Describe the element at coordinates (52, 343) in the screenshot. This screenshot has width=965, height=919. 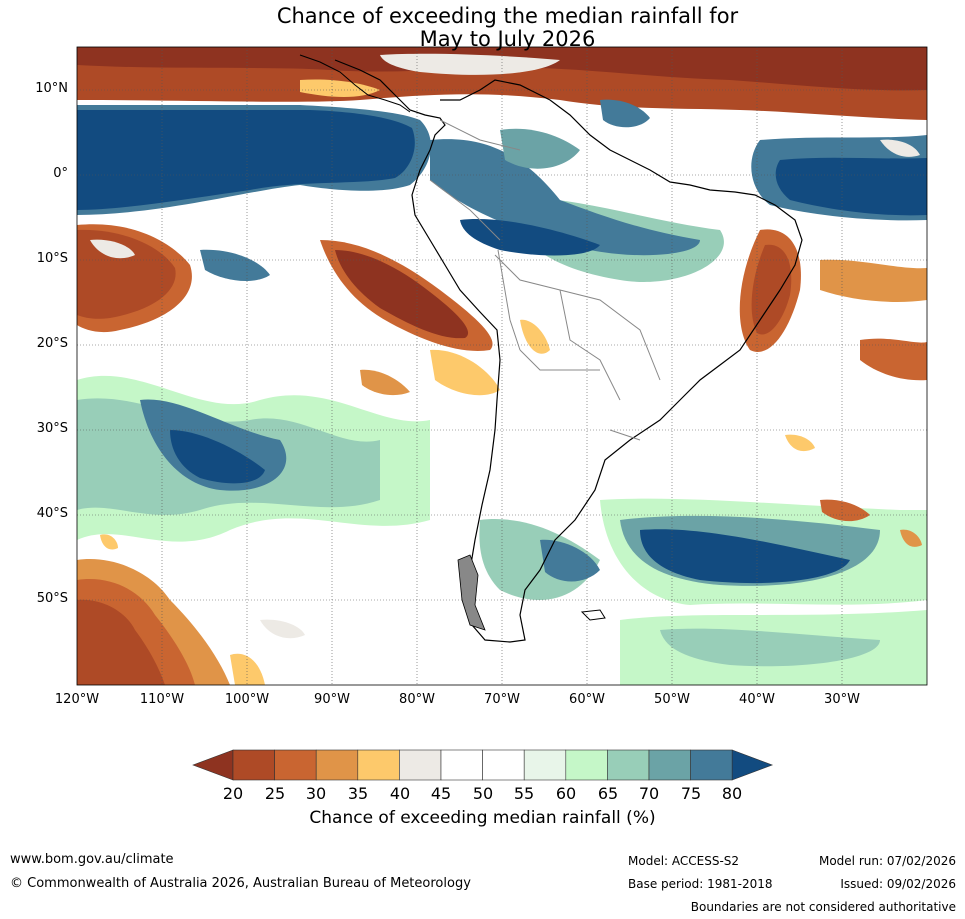
I see `lat-label: 20°S` at that location.